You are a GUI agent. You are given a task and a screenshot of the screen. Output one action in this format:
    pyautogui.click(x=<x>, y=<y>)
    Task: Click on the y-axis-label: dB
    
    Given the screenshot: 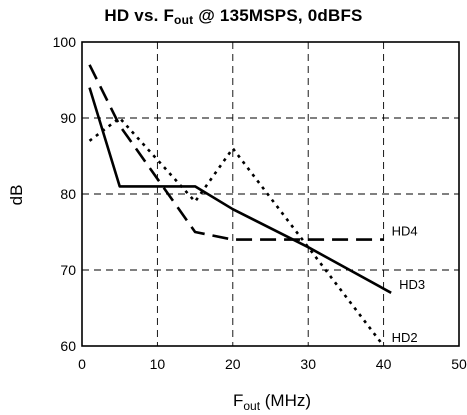 What is the action you would take?
    pyautogui.click(x=16, y=195)
    